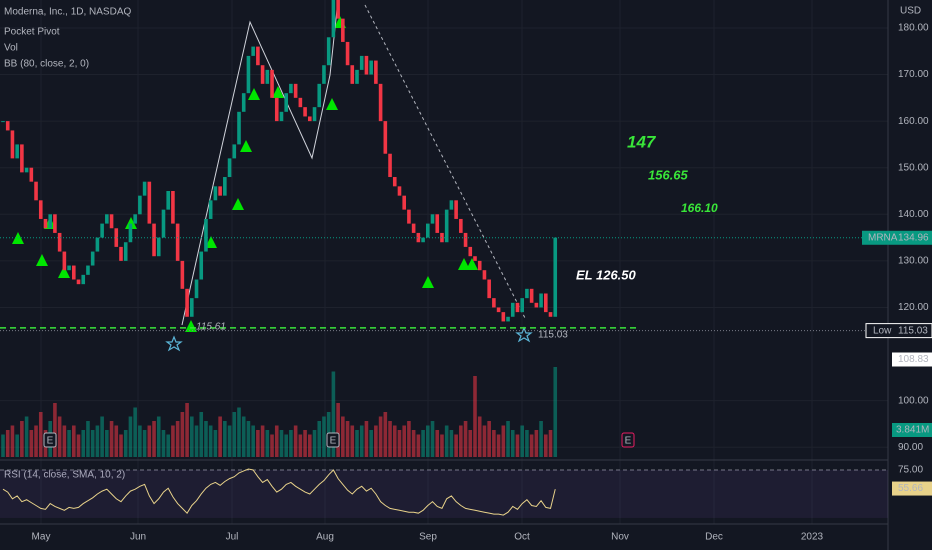  What do you see at coordinates (913, 167) in the screenshot?
I see `y-tick-label: 150.00` at bounding box center [913, 167].